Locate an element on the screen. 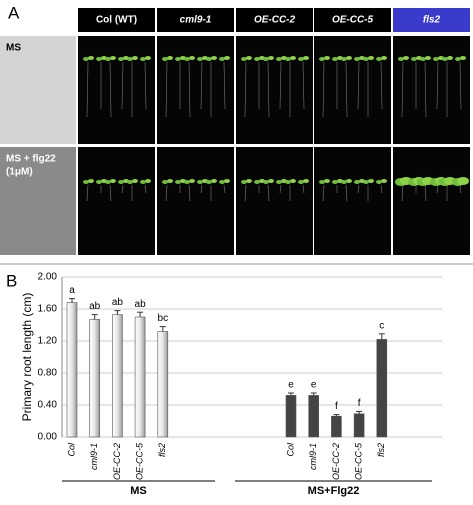 The width and height of the screenshot is (473, 505). x-tick-label: OE-CC-5 is located at coordinates (139, 461).